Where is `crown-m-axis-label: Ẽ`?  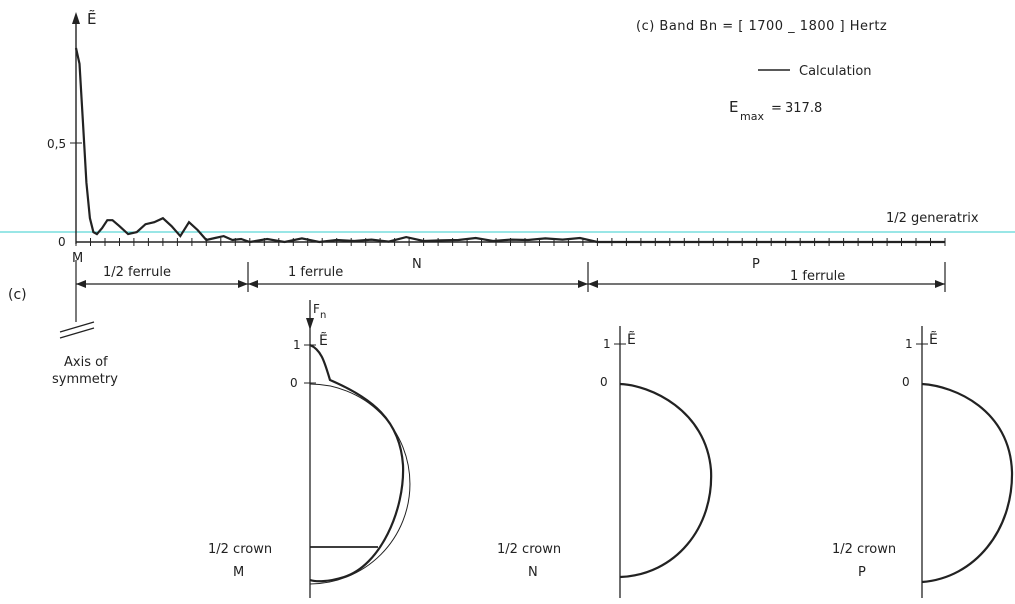
crown-m-axis-label: Ẽ is located at coordinates (323, 340).